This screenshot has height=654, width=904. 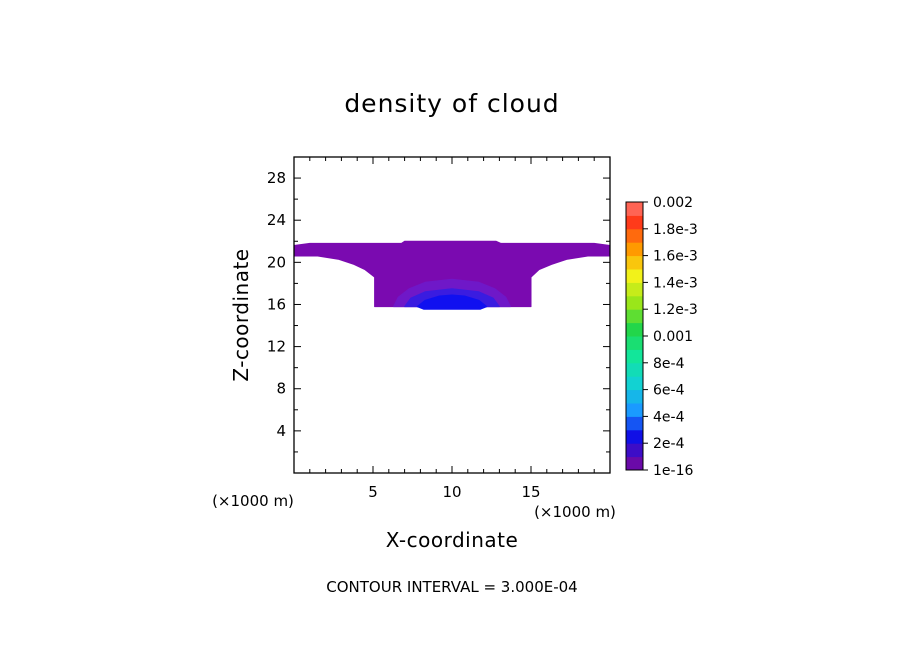 What do you see at coordinates (669, 417) in the screenshot?
I see `colorbar-label: 4e-4` at bounding box center [669, 417].